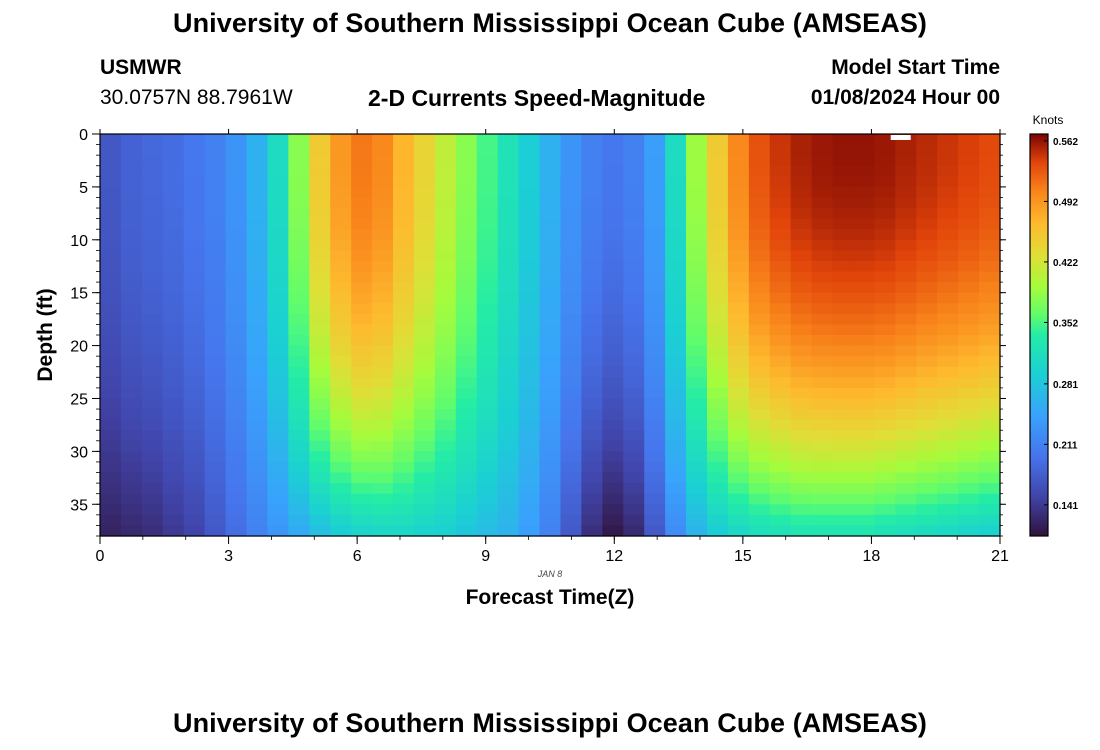 The width and height of the screenshot is (1100, 750). I want to click on colorbar-tick-label: 0.141, so click(1065, 506).